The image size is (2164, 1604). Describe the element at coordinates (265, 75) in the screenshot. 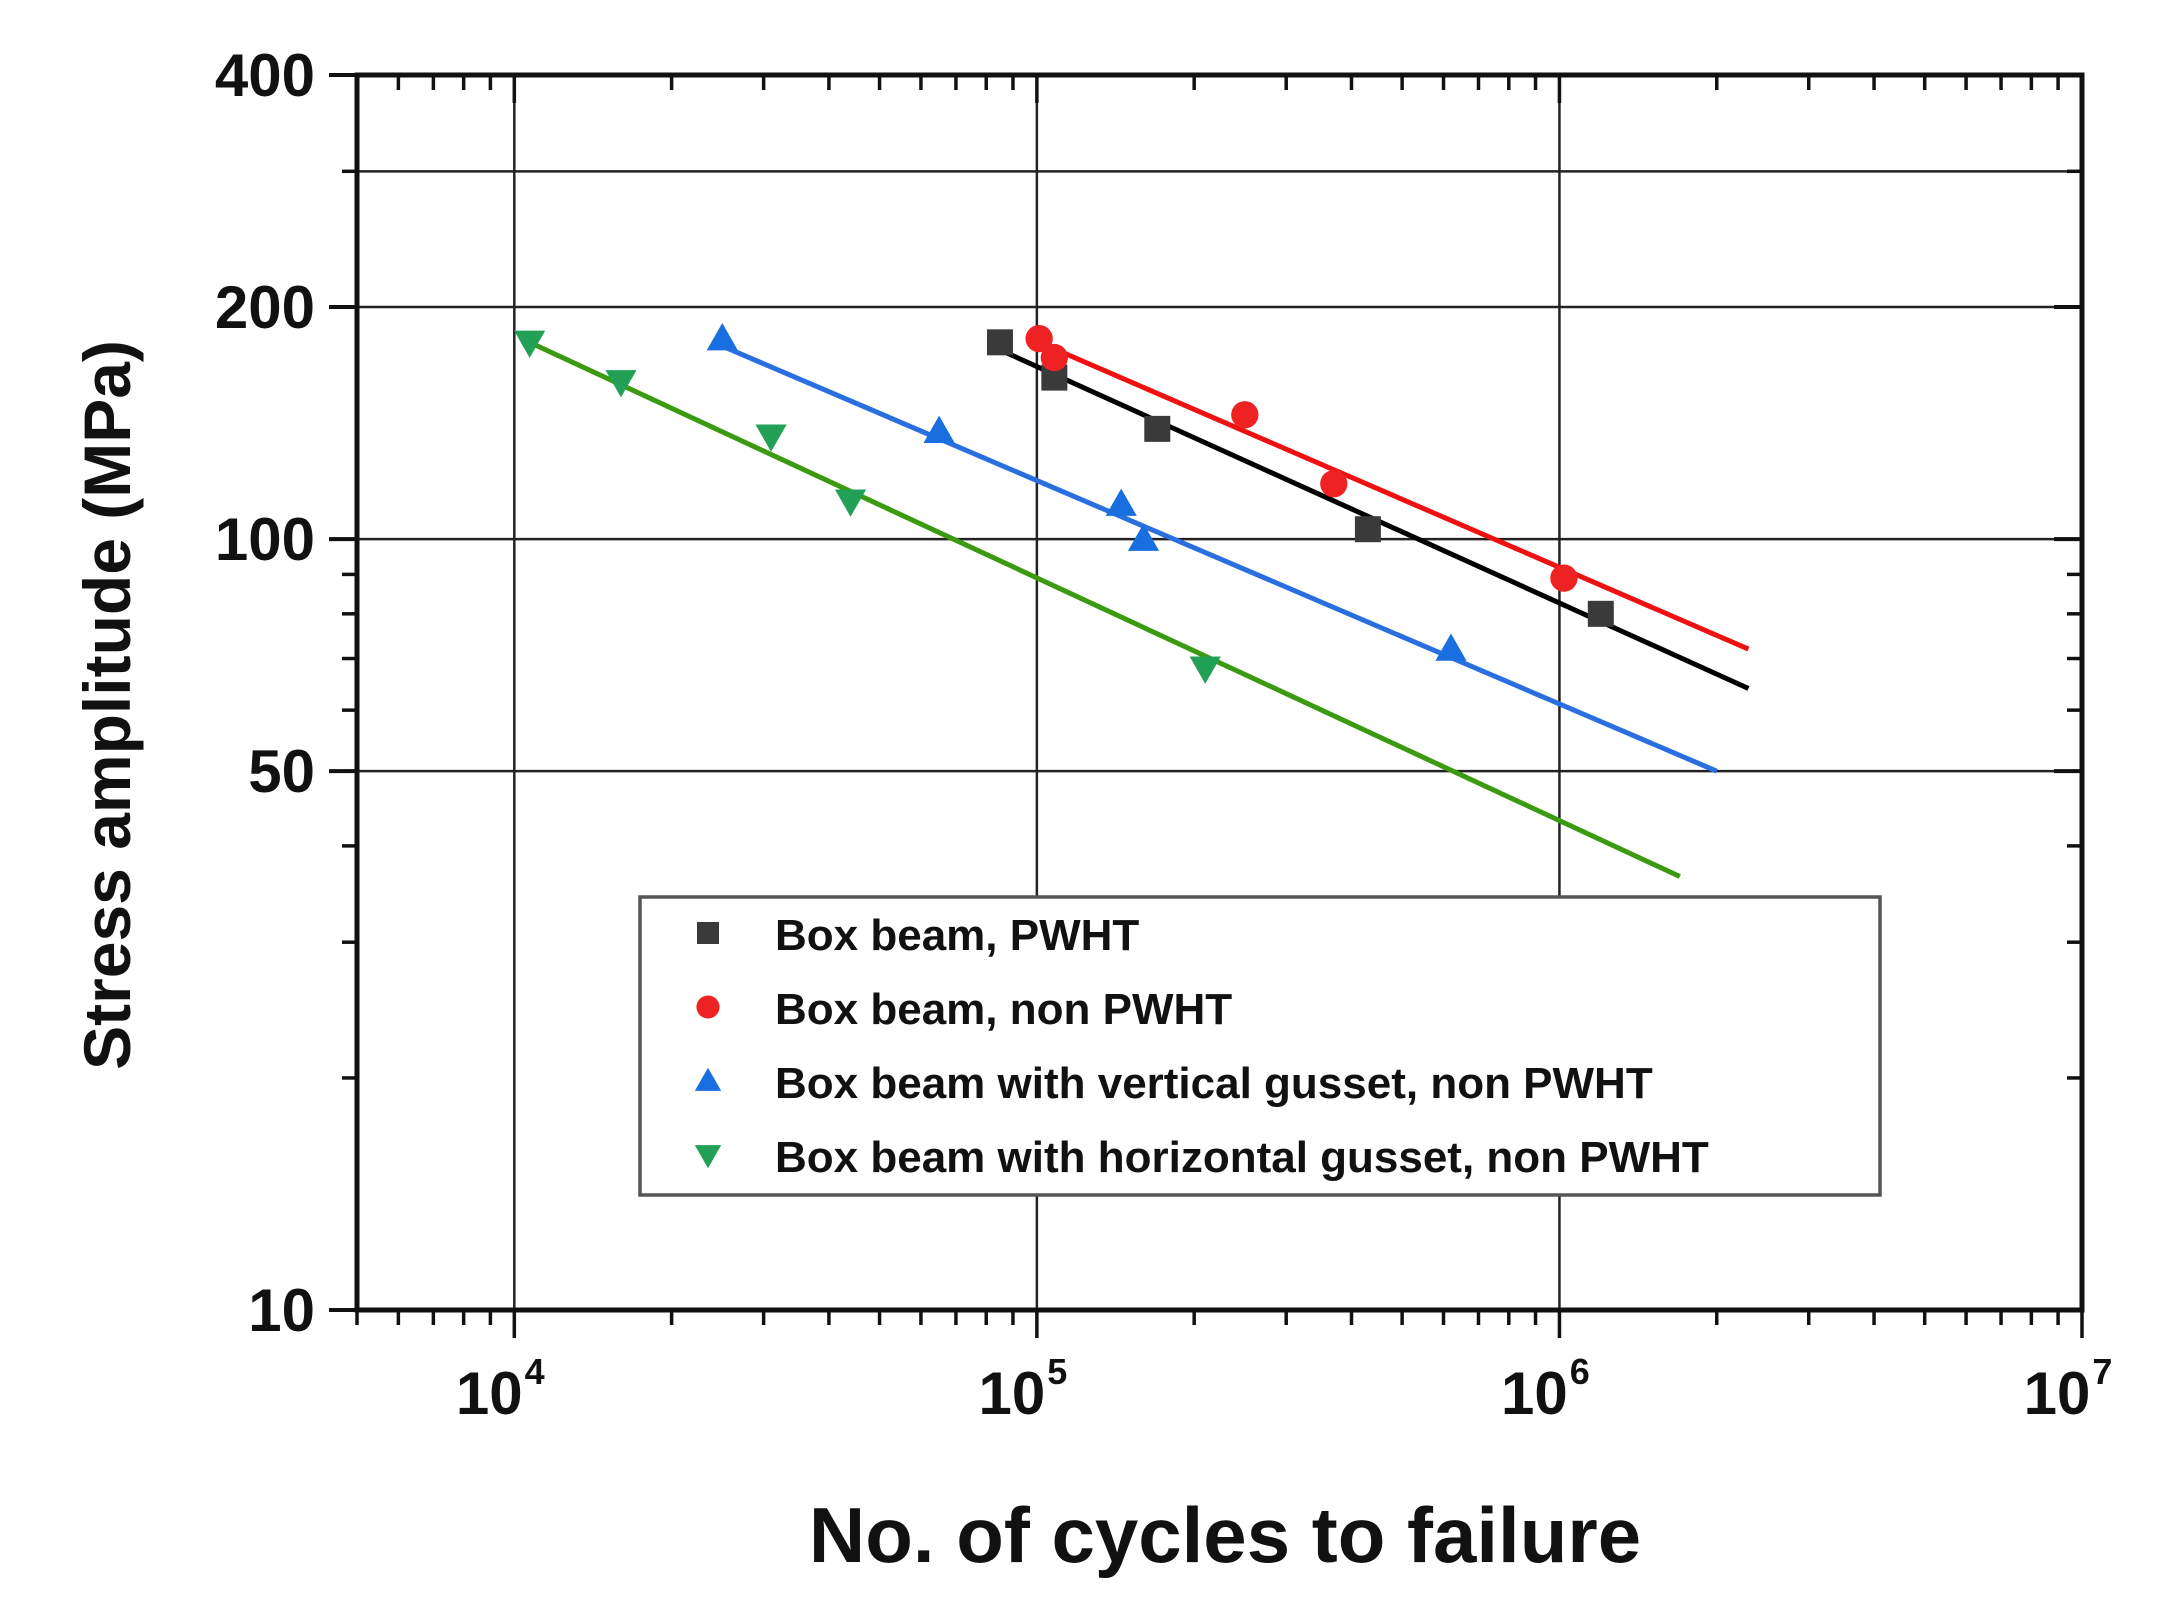

I see `y-tick-label: 400` at that location.